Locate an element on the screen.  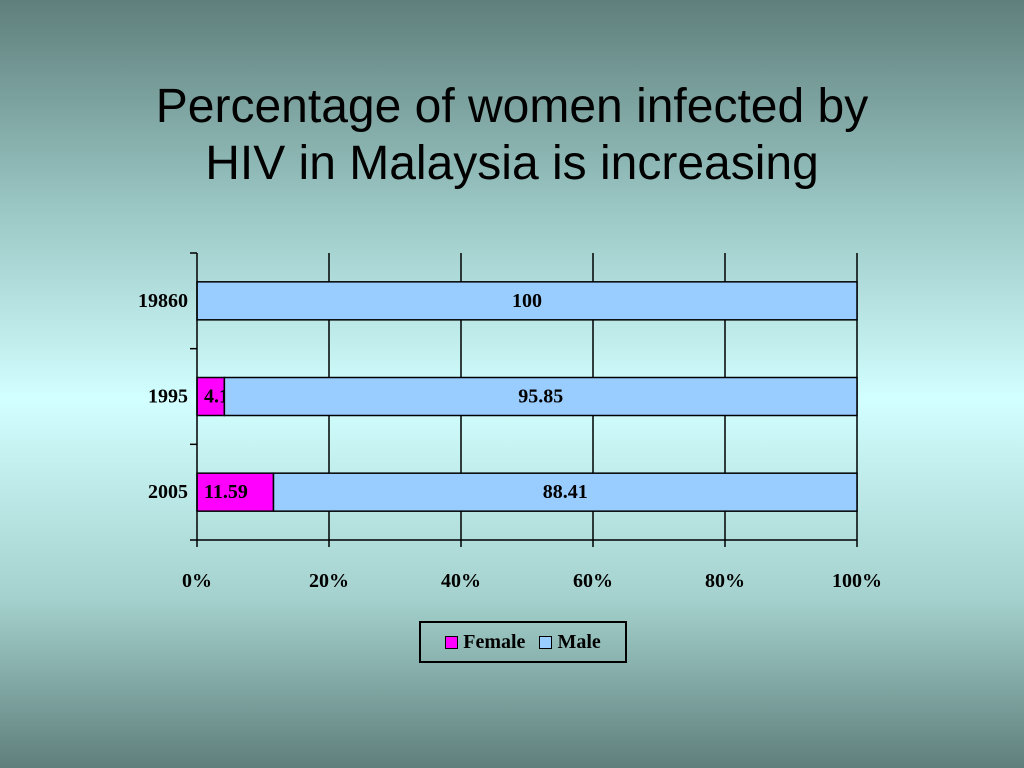
legend-label-female: Female is located at coordinates (494, 641).